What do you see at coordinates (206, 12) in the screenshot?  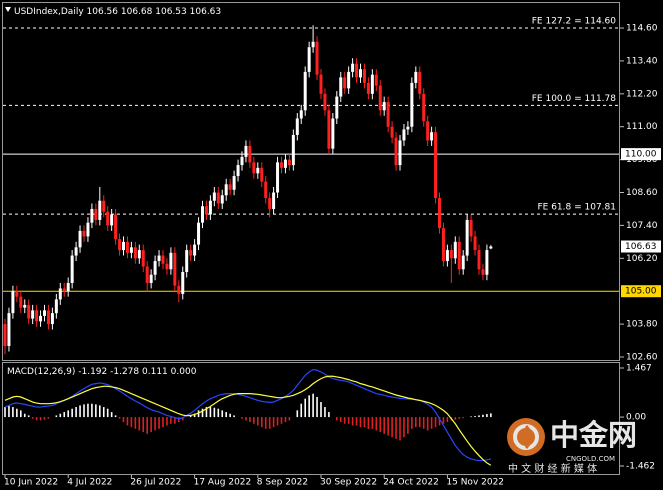 I see `close-readout: 106.63` at bounding box center [206, 12].